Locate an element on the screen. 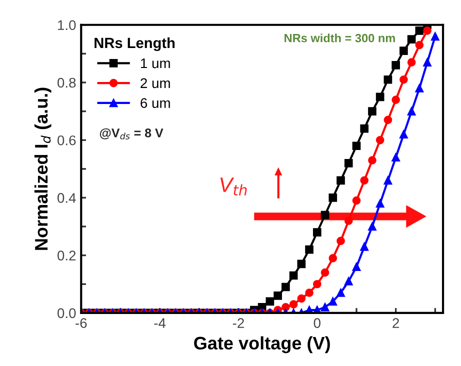 This screenshot has width=461, height=366. y-tick-label: 0.8 is located at coordinates (67, 83).